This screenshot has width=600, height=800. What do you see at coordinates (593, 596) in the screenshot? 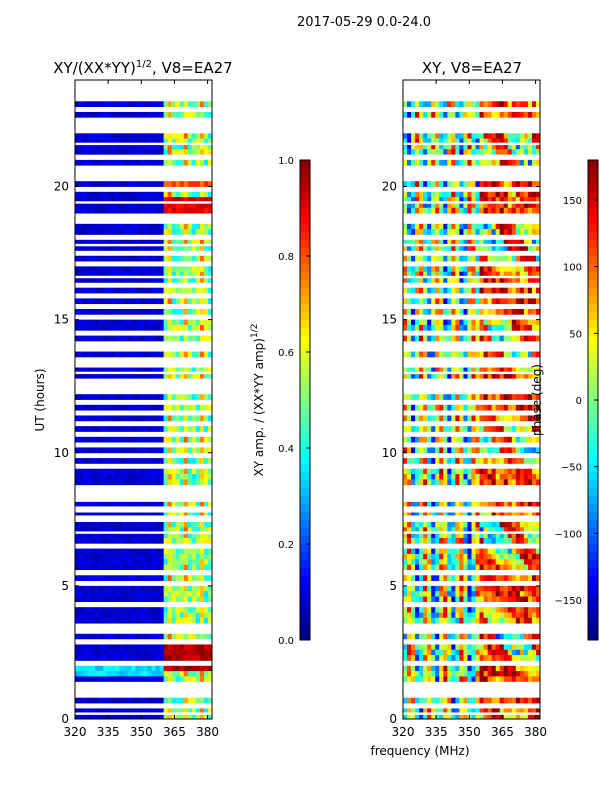
I see `phase-colorbar-step` at bounding box center [593, 596].